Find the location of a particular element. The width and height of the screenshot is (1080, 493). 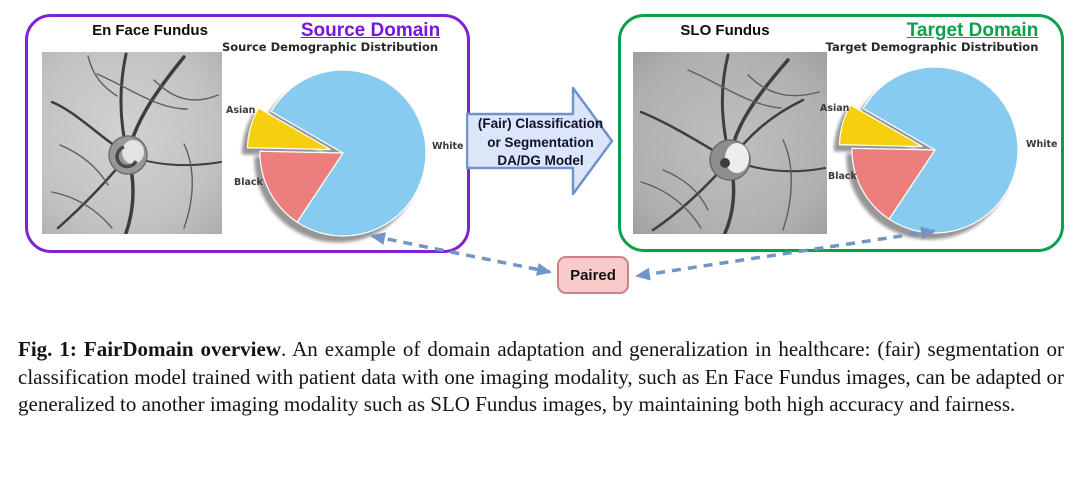

source-pie-title: Source Demographic Distribution is located at coordinates (330, 47).